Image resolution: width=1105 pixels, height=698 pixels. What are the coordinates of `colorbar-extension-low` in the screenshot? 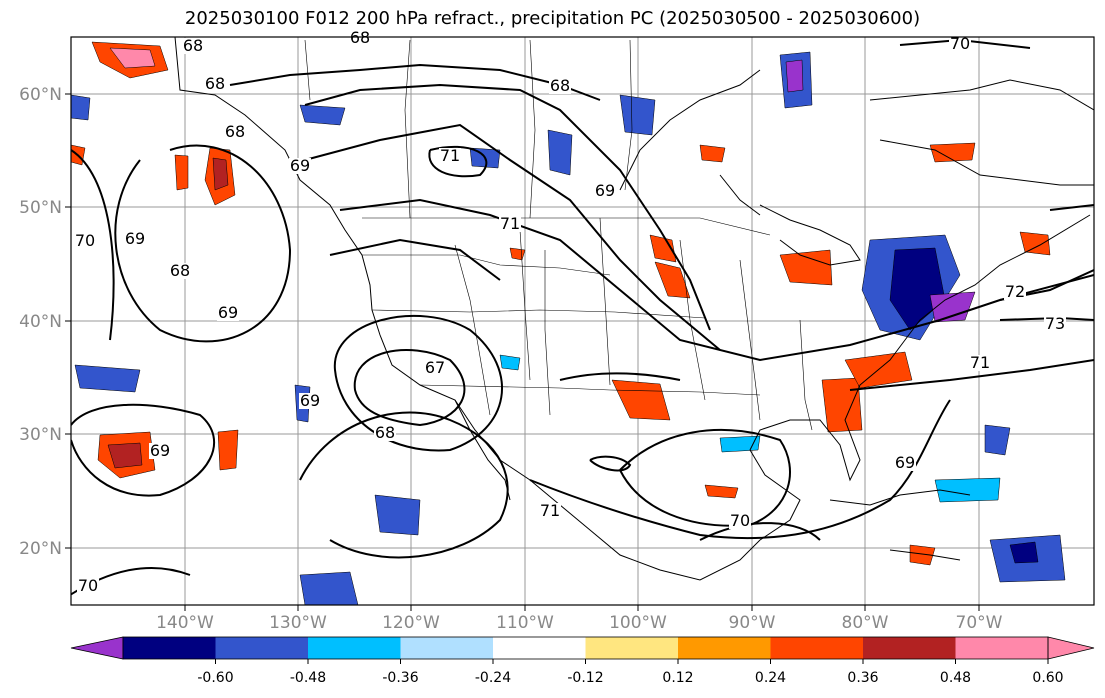 It's located at (97, 648).